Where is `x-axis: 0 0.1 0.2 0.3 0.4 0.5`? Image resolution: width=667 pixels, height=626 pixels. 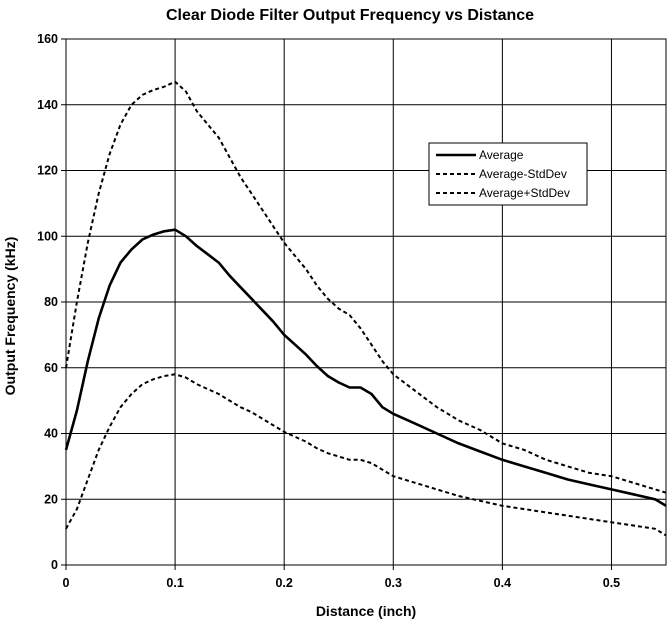
x-axis: 0 0.1 0.2 0.3 0.4 0.5 is located at coordinates (341, 577).